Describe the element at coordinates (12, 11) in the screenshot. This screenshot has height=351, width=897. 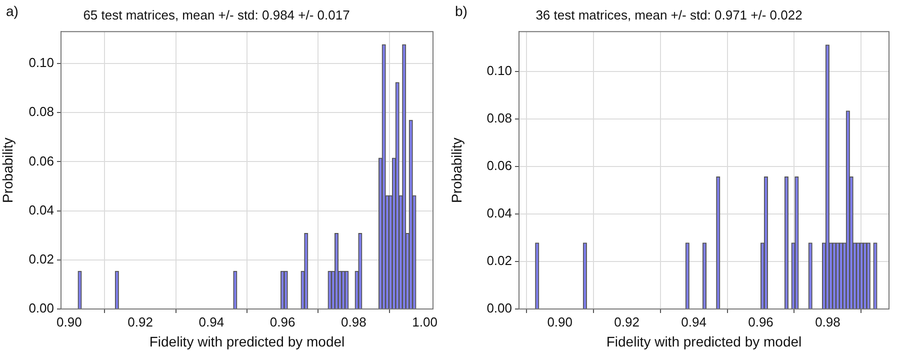
I see `text: a)` at that location.